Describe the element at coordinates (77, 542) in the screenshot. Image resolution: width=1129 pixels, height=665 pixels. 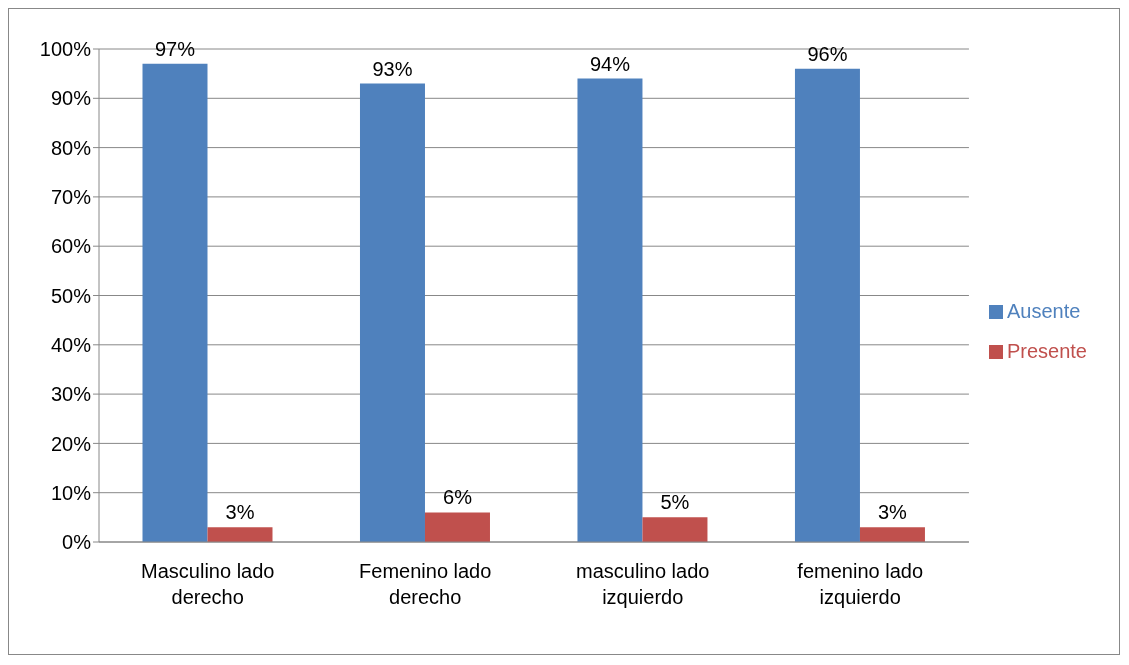
I see `y-tick-label: 0%` at that location.